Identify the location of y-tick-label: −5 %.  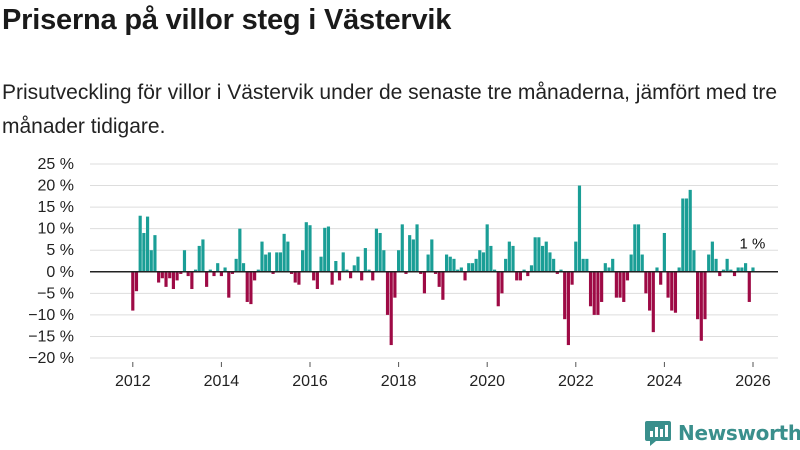
(55, 293).